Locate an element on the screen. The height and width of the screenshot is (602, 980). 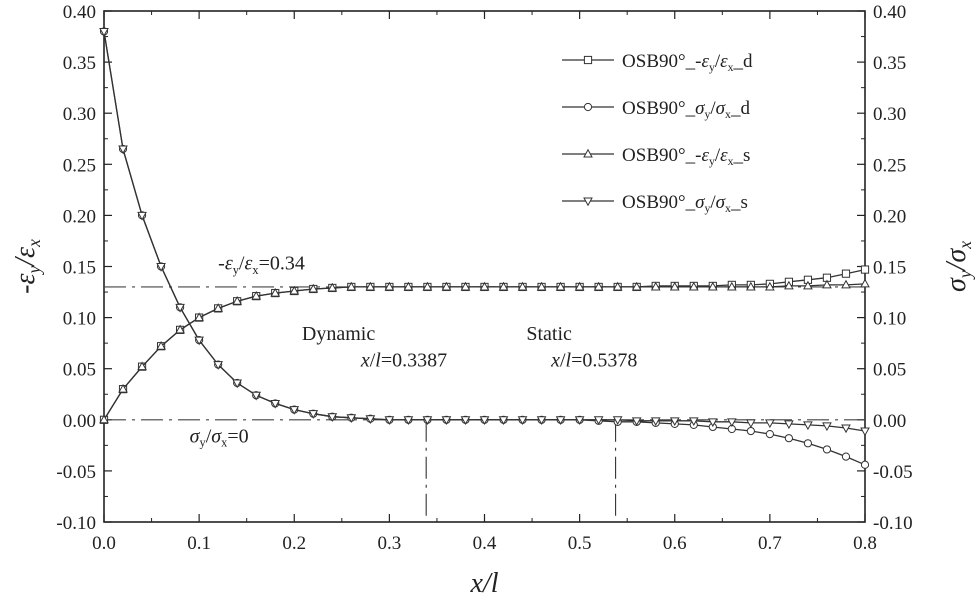
x-axis-title: x/l is located at coordinates (484, 583).